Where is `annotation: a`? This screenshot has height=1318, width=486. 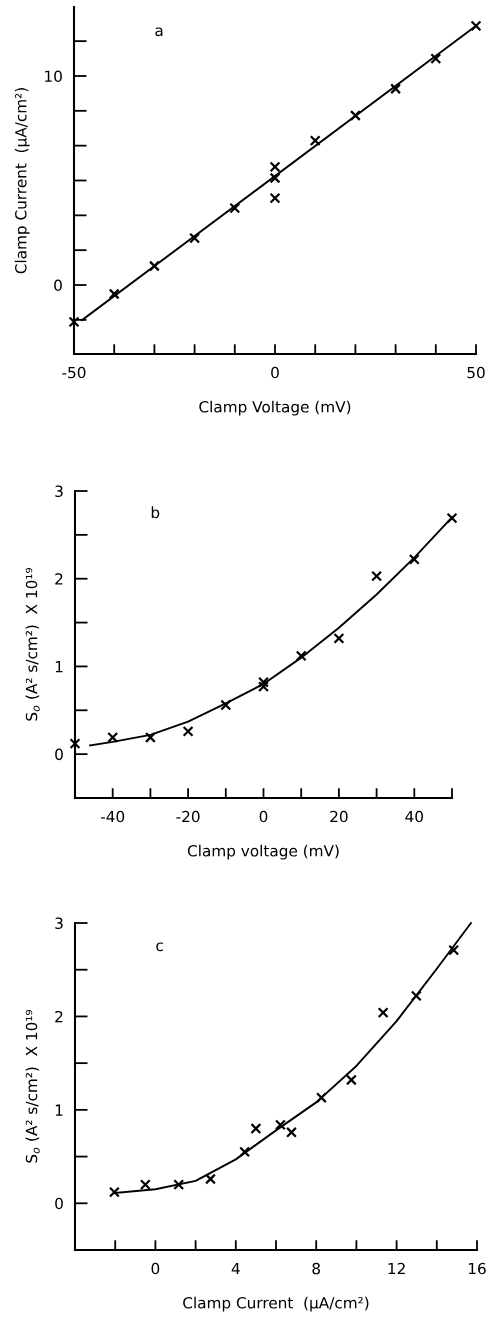
annotation: a is located at coordinates (159, 32).